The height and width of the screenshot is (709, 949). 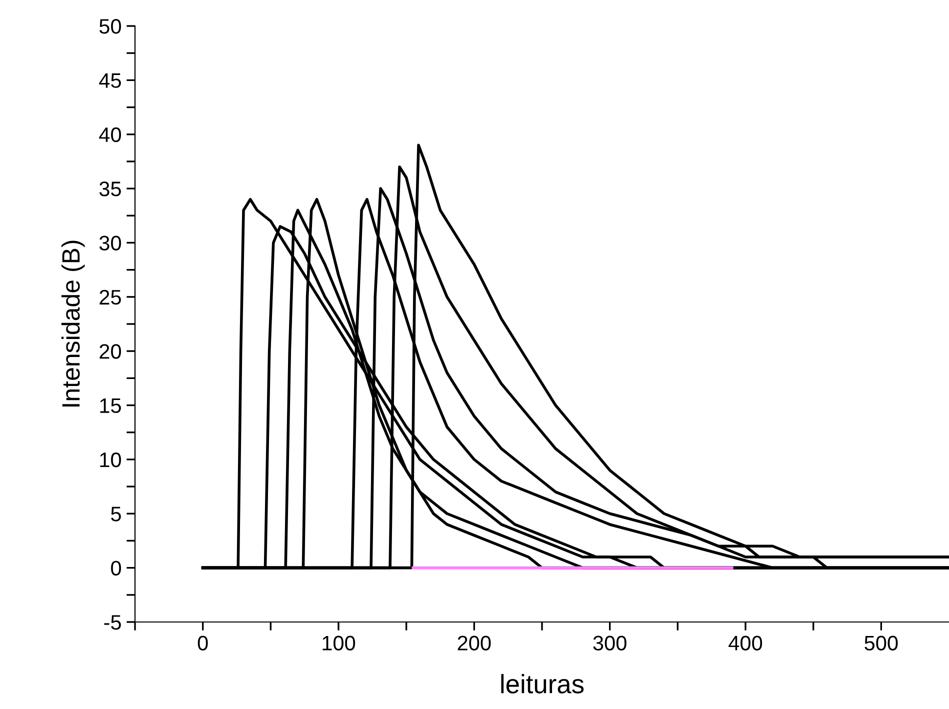 What do you see at coordinates (116, 514) in the screenshot?
I see `y-tick-label: 5` at bounding box center [116, 514].